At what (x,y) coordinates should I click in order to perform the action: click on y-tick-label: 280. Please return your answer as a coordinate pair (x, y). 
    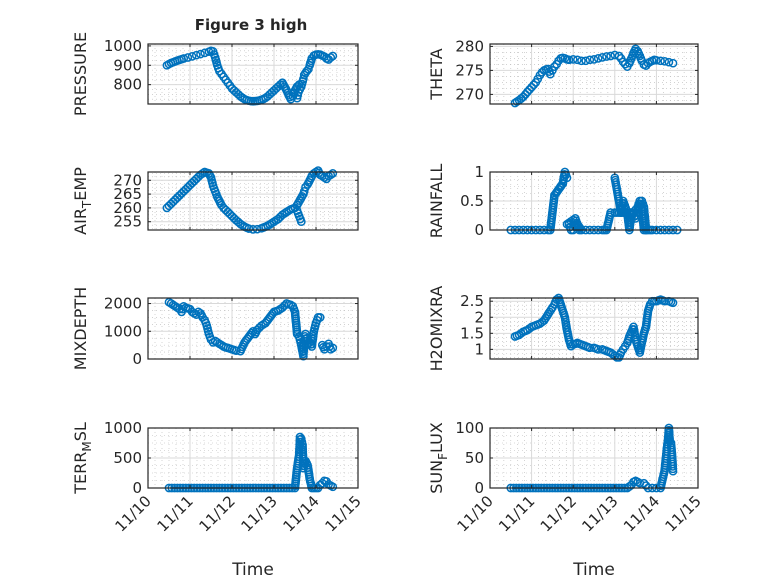
    Looking at the image, I should click on (469, 46).